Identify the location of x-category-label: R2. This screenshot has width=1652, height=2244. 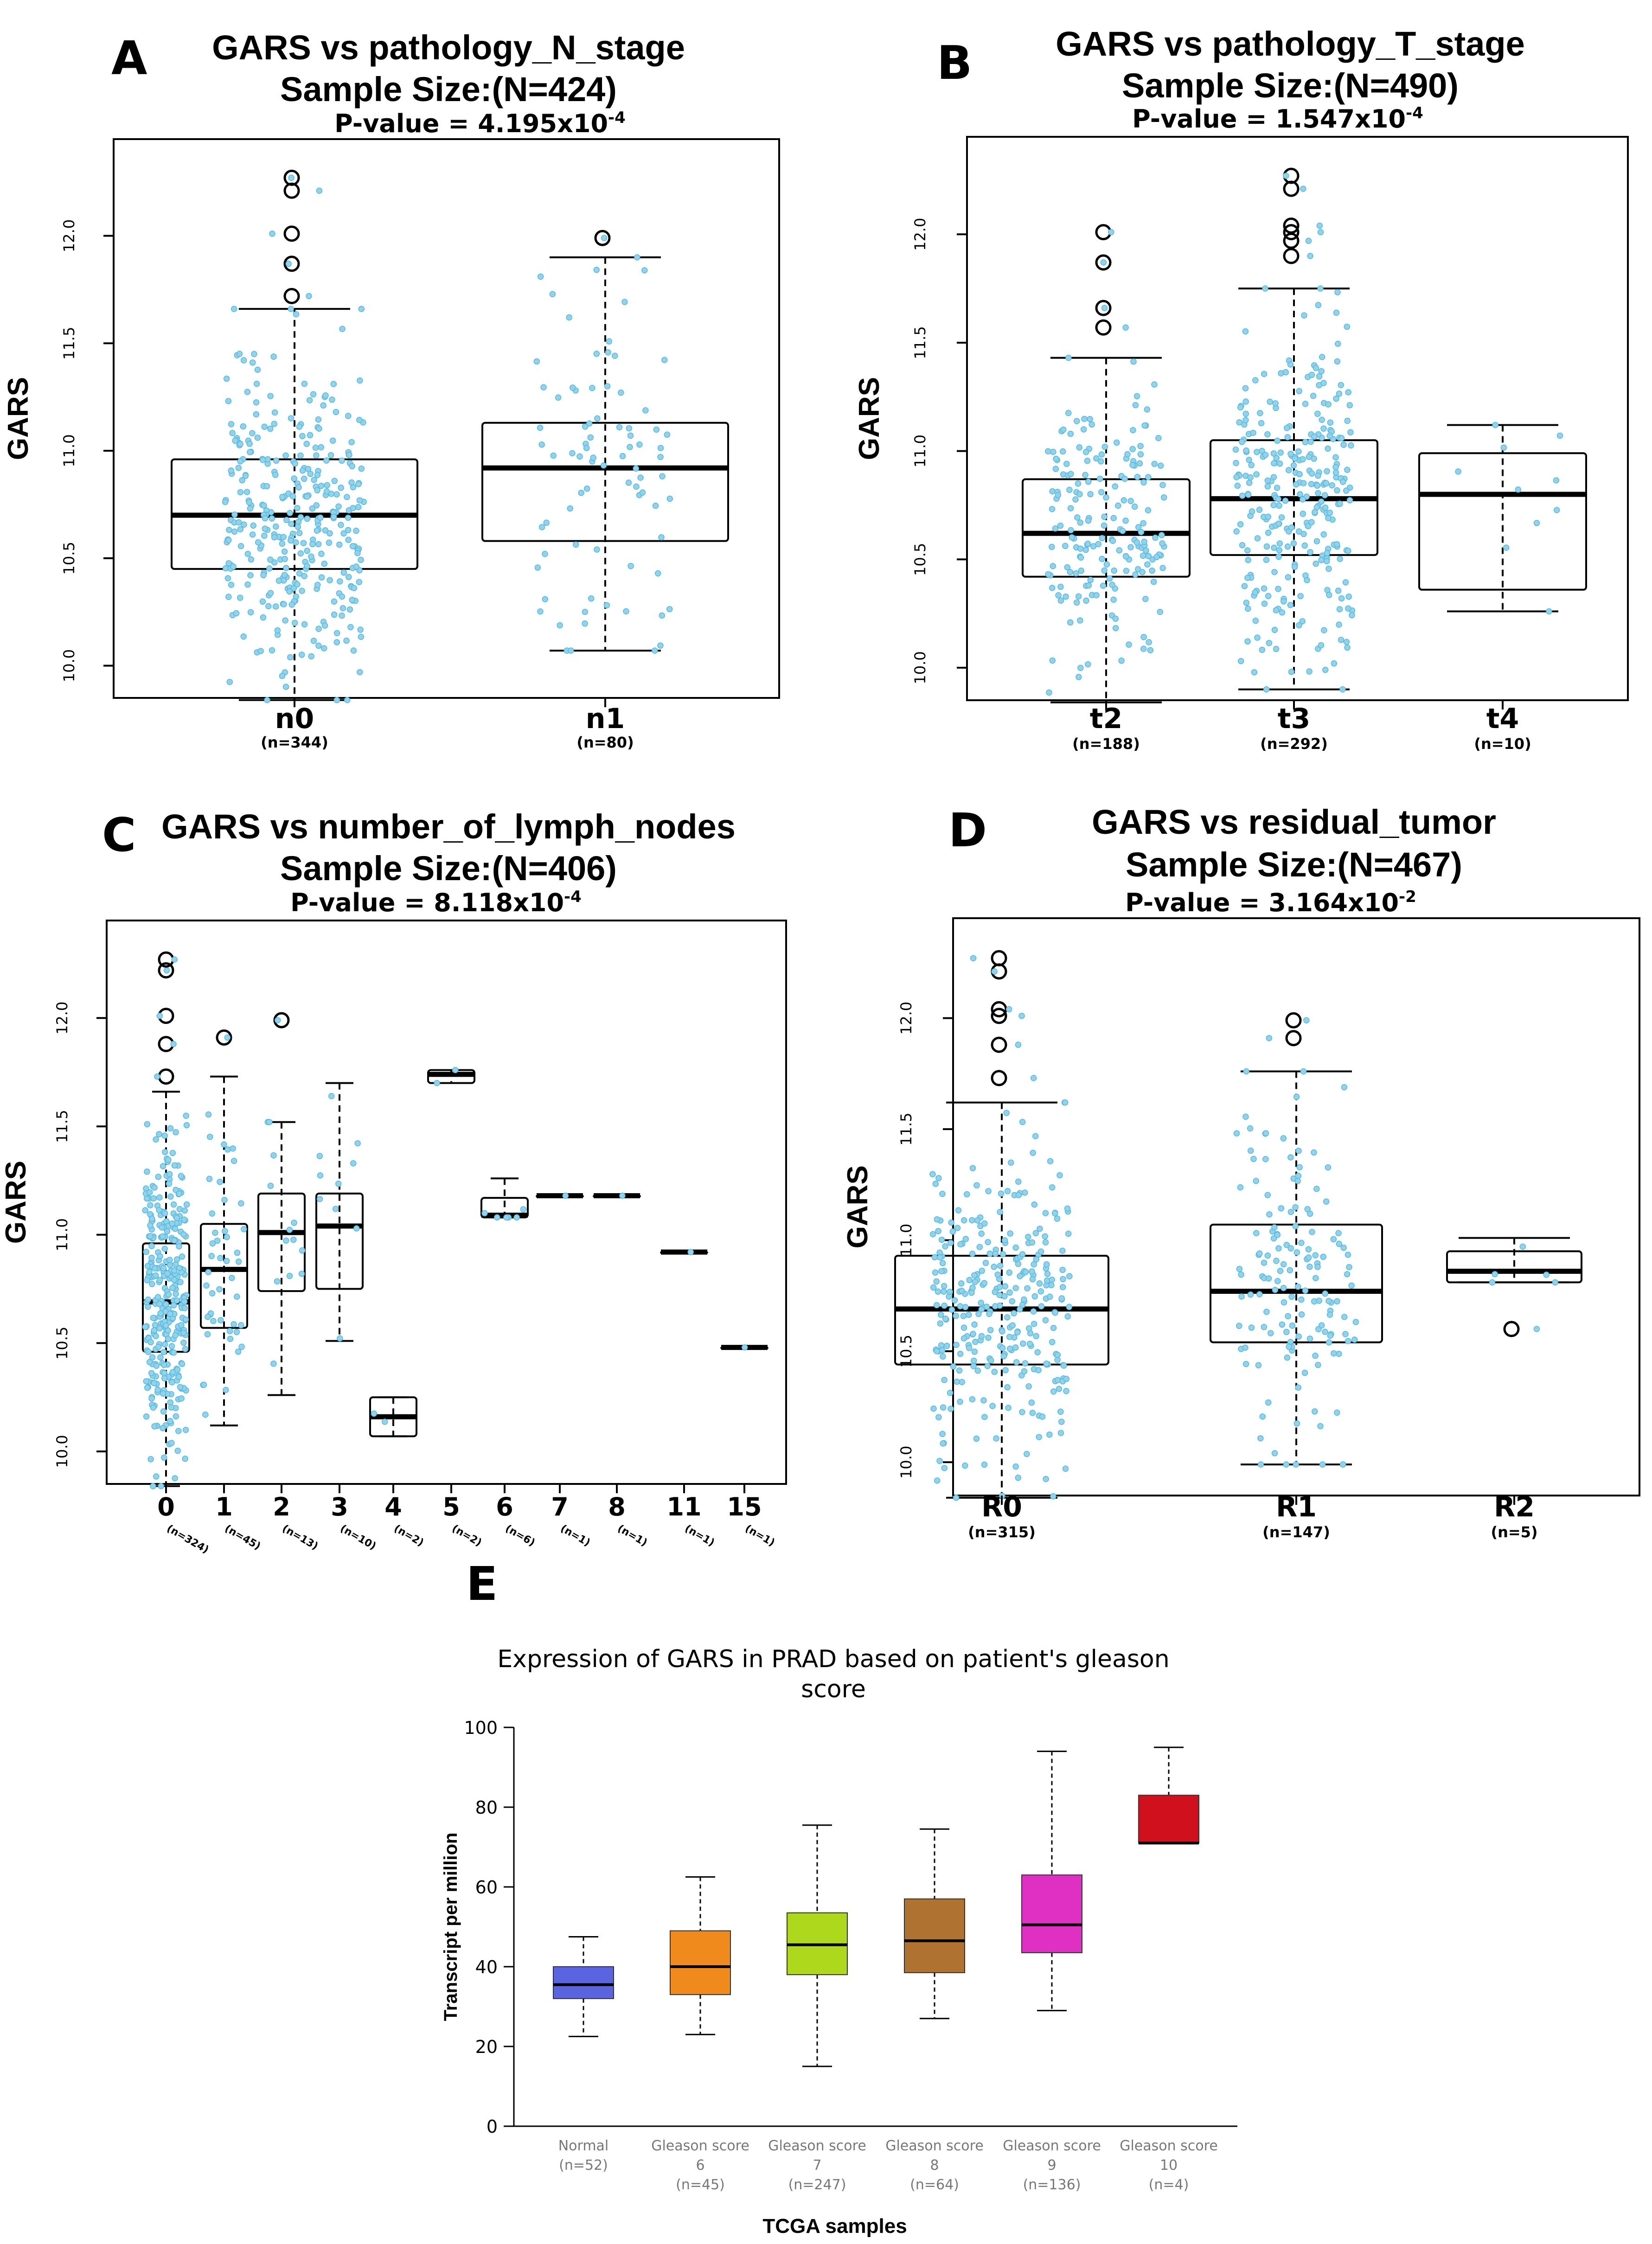
(1514, 1507).